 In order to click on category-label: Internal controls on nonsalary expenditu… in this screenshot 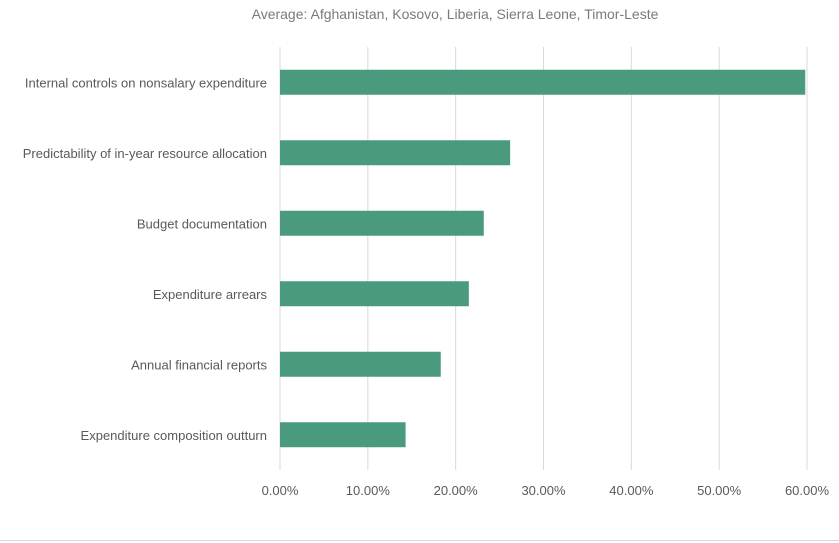, I will do `click(146, 82)`.